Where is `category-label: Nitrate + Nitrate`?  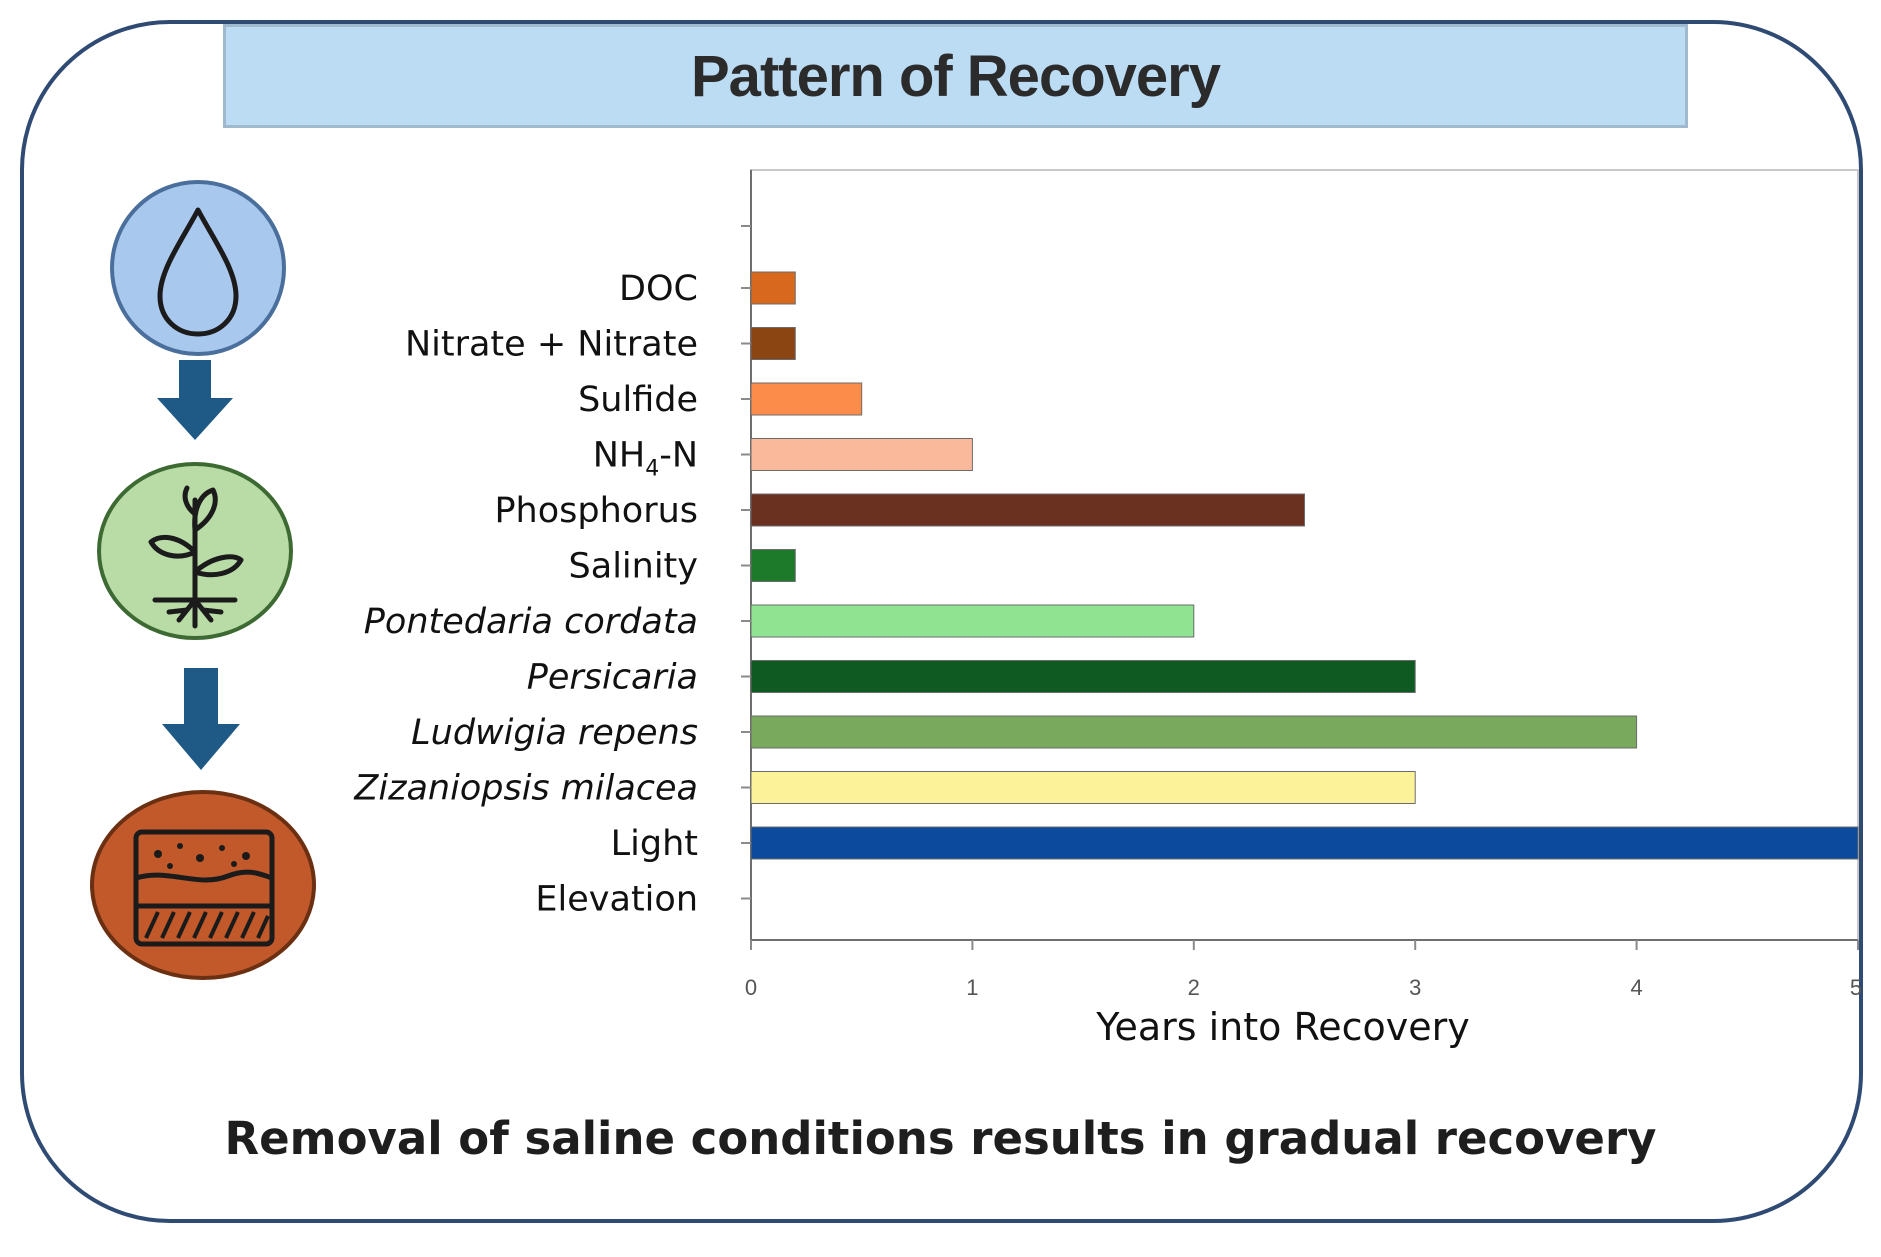 category-label: Nitrate + Nitrate is located at coordinates (551, 345).